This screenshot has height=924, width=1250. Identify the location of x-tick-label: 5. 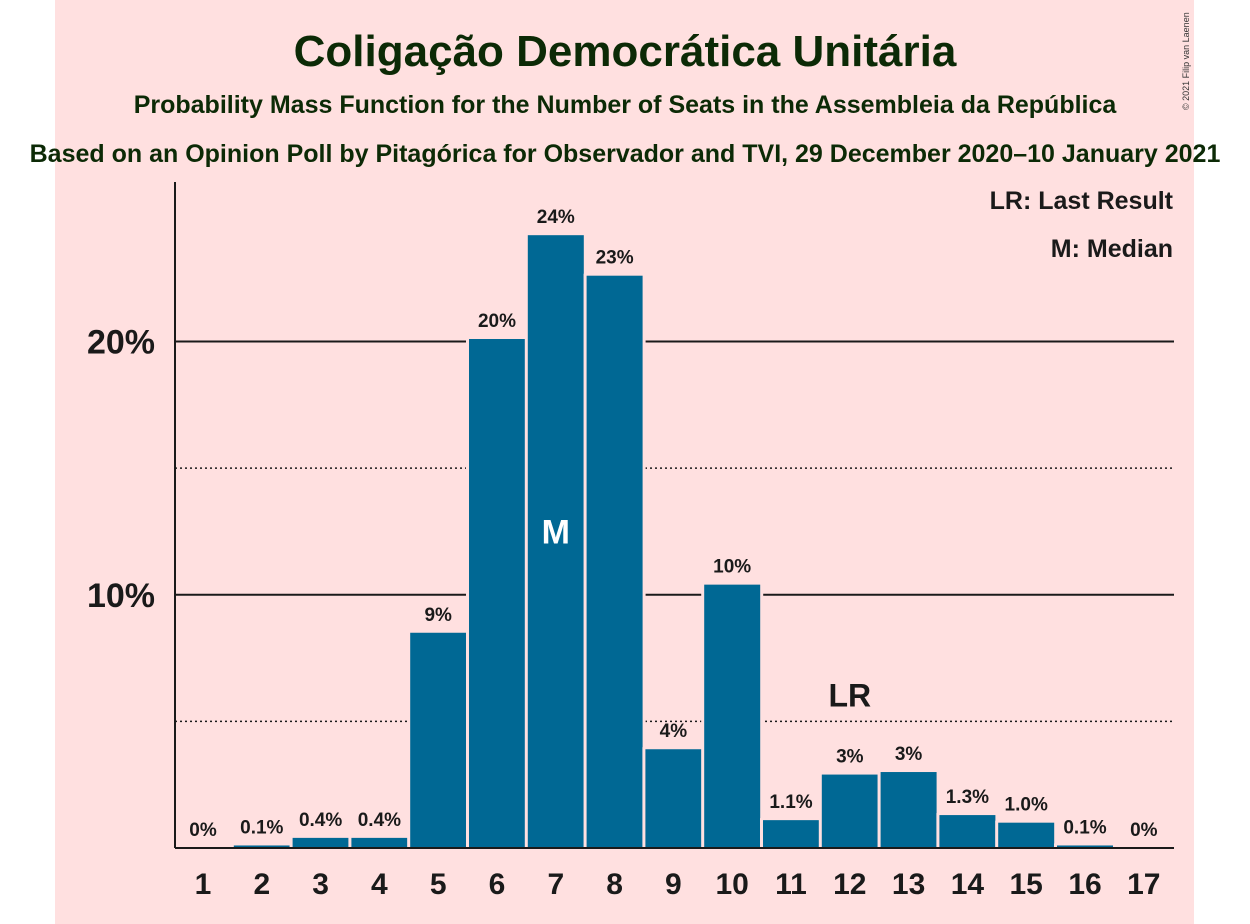
(438, 884).